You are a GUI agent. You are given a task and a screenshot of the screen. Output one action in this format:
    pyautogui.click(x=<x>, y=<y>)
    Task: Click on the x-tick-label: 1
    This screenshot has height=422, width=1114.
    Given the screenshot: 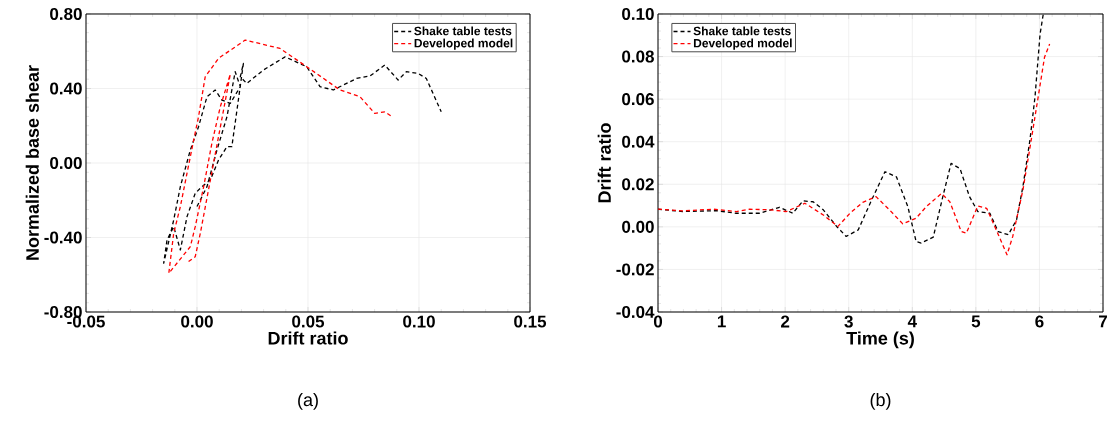 What is the action you would take?
    pyautogui.click(x=721, y=321)
    